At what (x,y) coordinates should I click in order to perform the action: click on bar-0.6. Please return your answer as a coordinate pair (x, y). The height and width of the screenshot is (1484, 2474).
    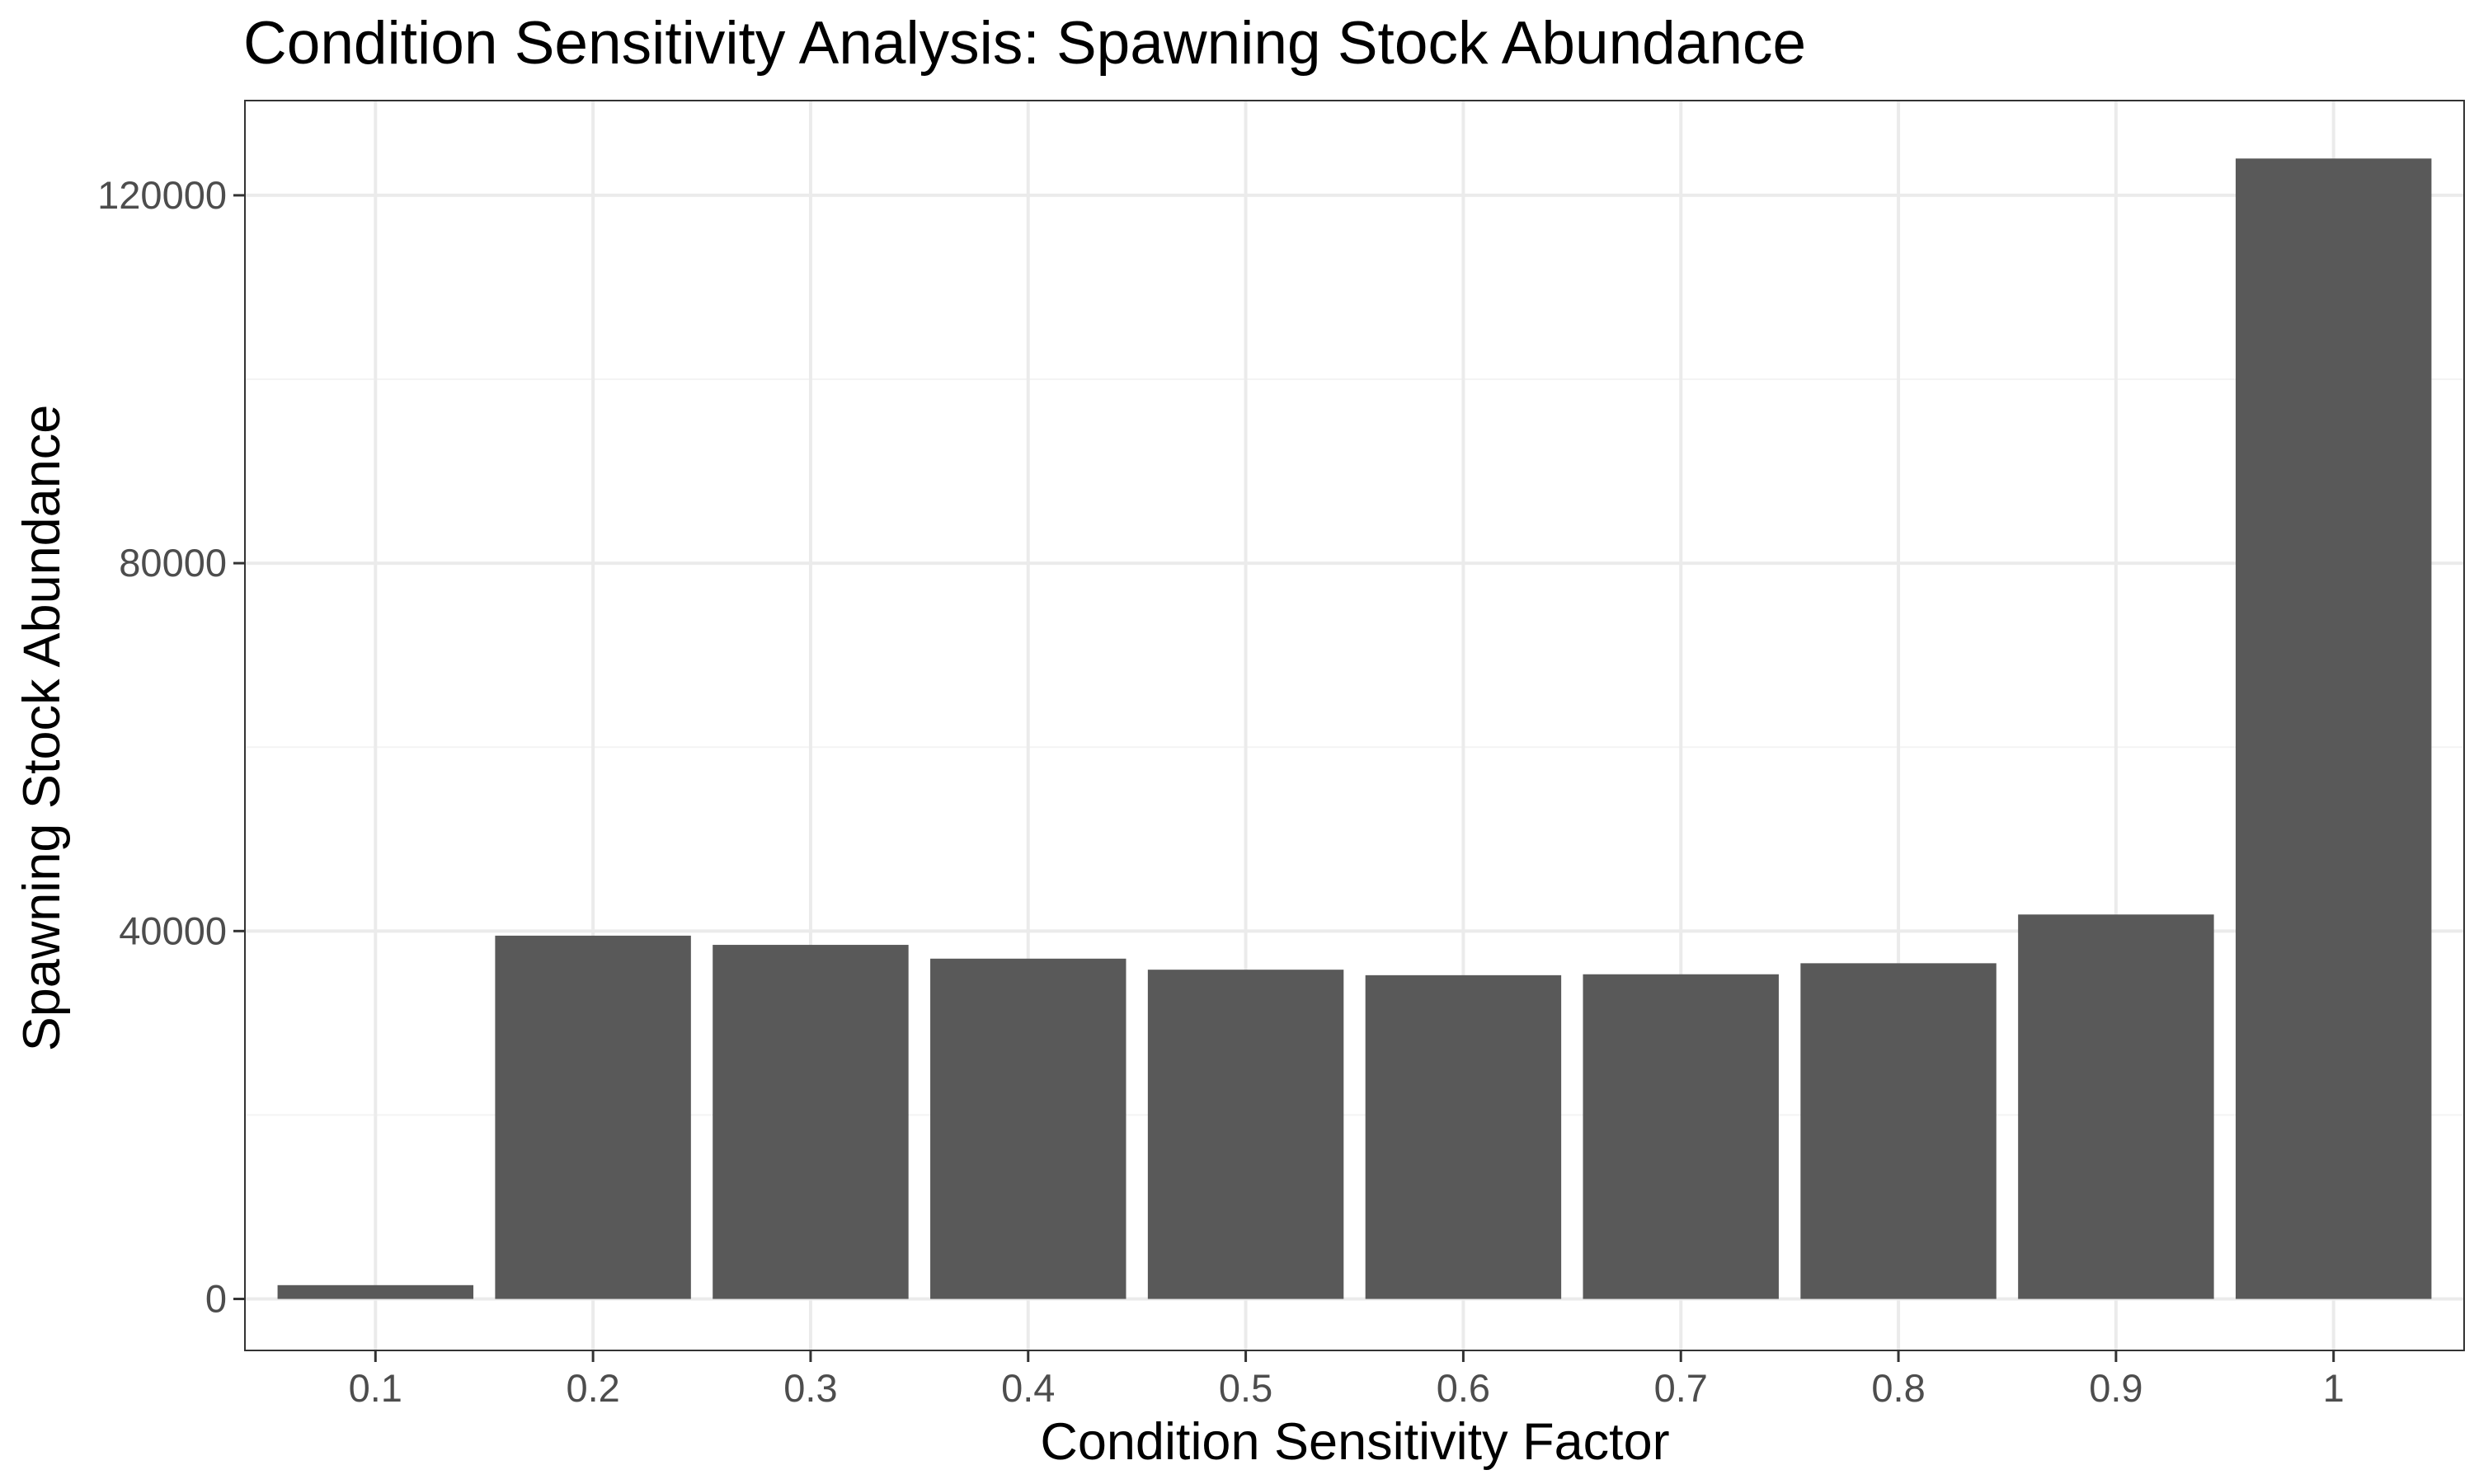
    Looking at the image, I should click on (1463, 1136).